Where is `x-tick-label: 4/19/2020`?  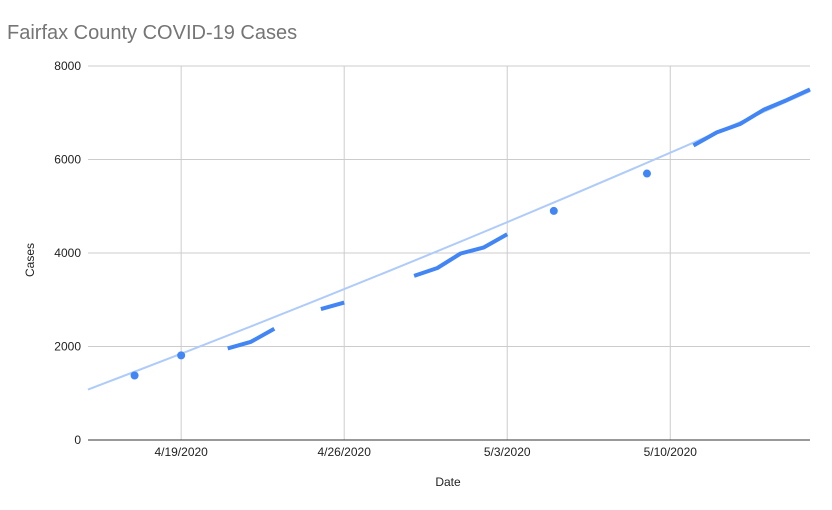
x-tick-label: 4/19/2020 is located at coordinates (181, 452).